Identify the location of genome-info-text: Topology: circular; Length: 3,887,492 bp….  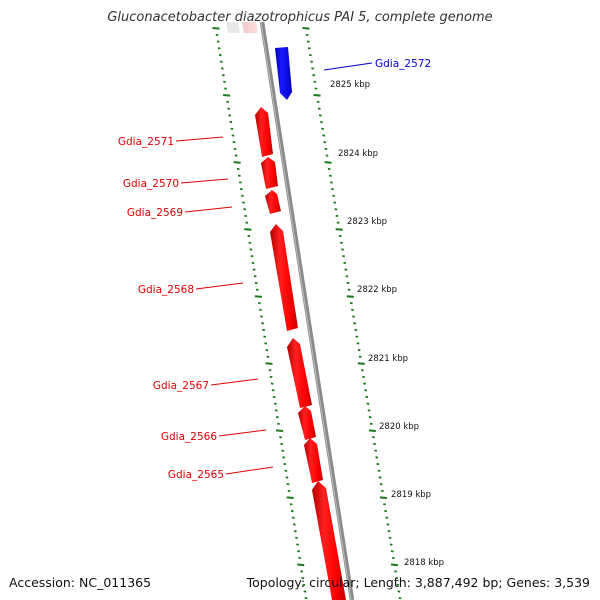
(418, 582).